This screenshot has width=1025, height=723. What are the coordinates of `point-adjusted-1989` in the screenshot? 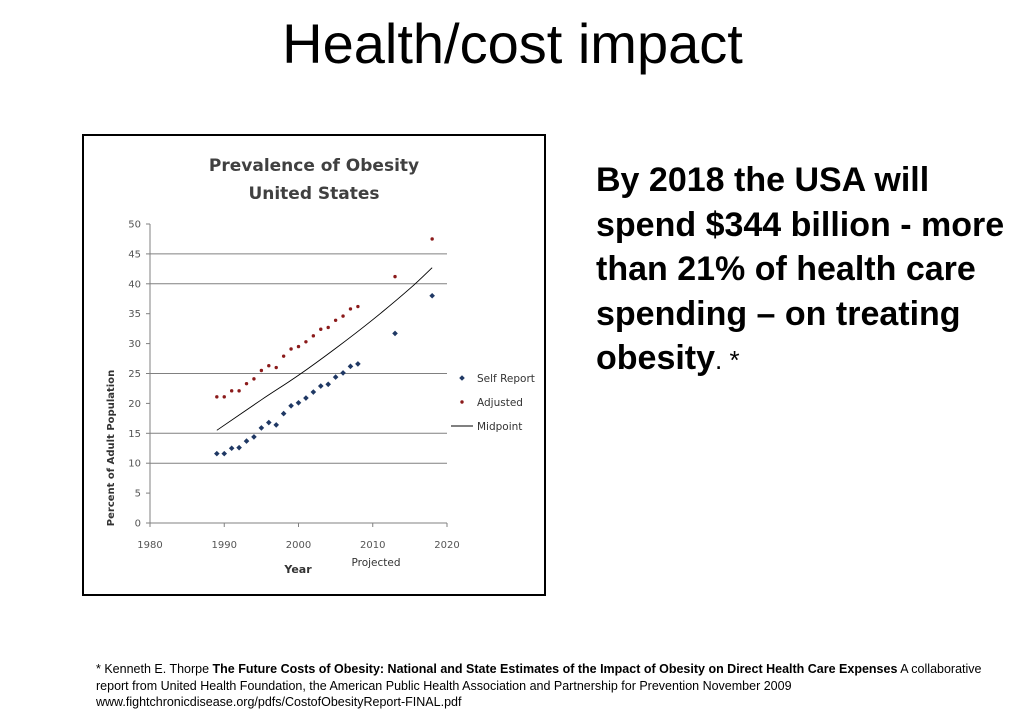 It's located at (217, 397).